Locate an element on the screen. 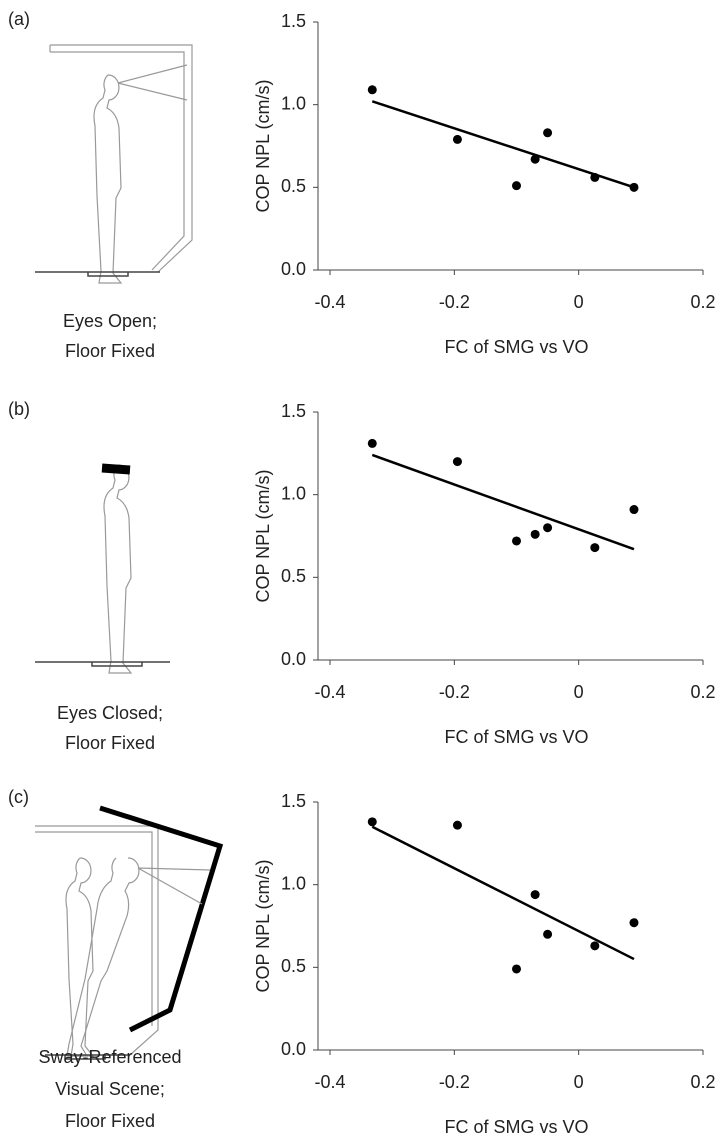 This screenshot has width=718, height=1143. caption: Sway-Referenced is located at coordinates (109, 1057).